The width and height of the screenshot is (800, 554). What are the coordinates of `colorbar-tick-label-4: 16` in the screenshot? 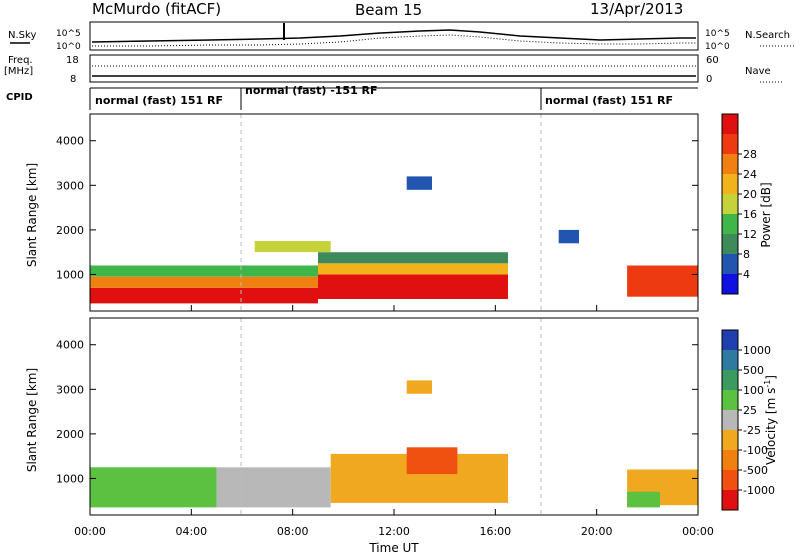 It's located at (750, 214).